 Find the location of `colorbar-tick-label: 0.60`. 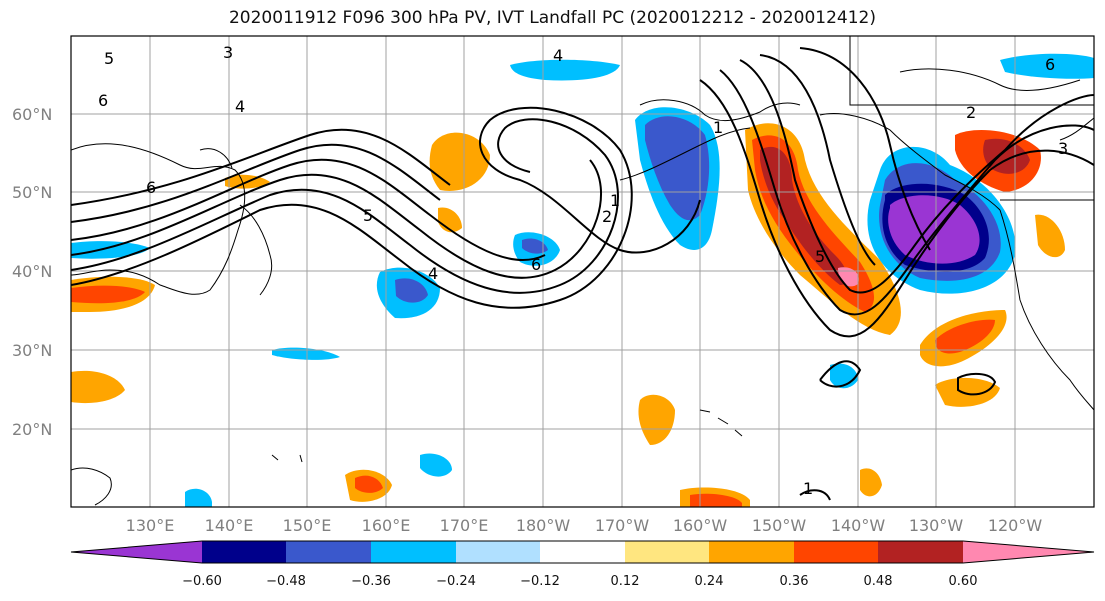

colorbar-tick-label: 0.60 is located at coordinates (963, 581).